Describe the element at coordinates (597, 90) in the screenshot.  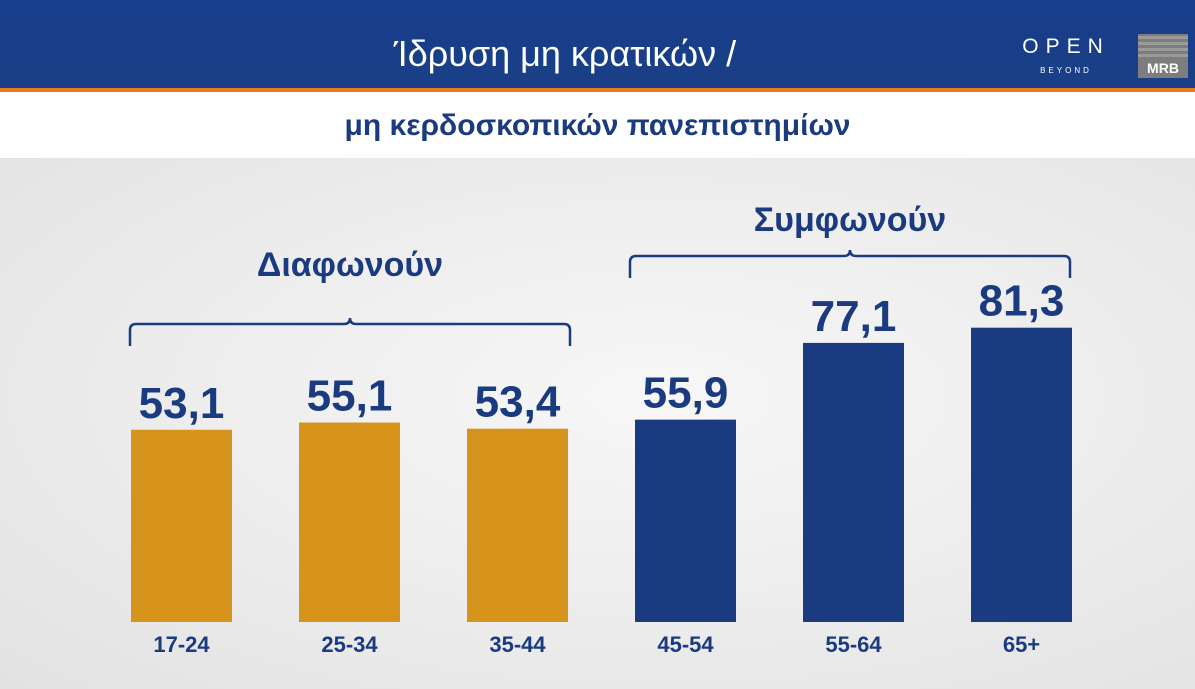
I see `header-accent-line` at that location.